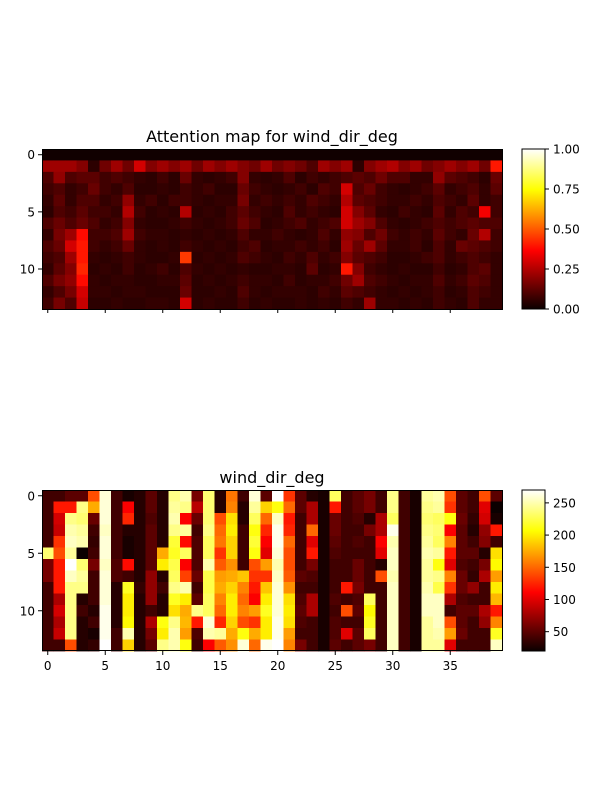  What do you see at coordinates (31, 155) in the screenshot?
I see `y-tick-label: 0` at bounding box center [31, 155].